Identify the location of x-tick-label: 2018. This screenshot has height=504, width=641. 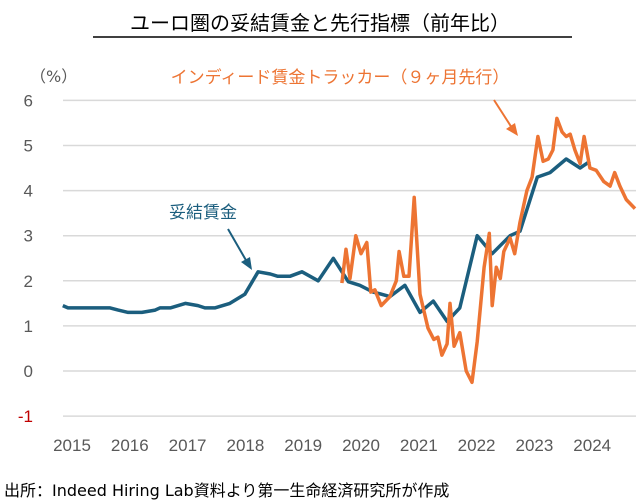
(245, 445).